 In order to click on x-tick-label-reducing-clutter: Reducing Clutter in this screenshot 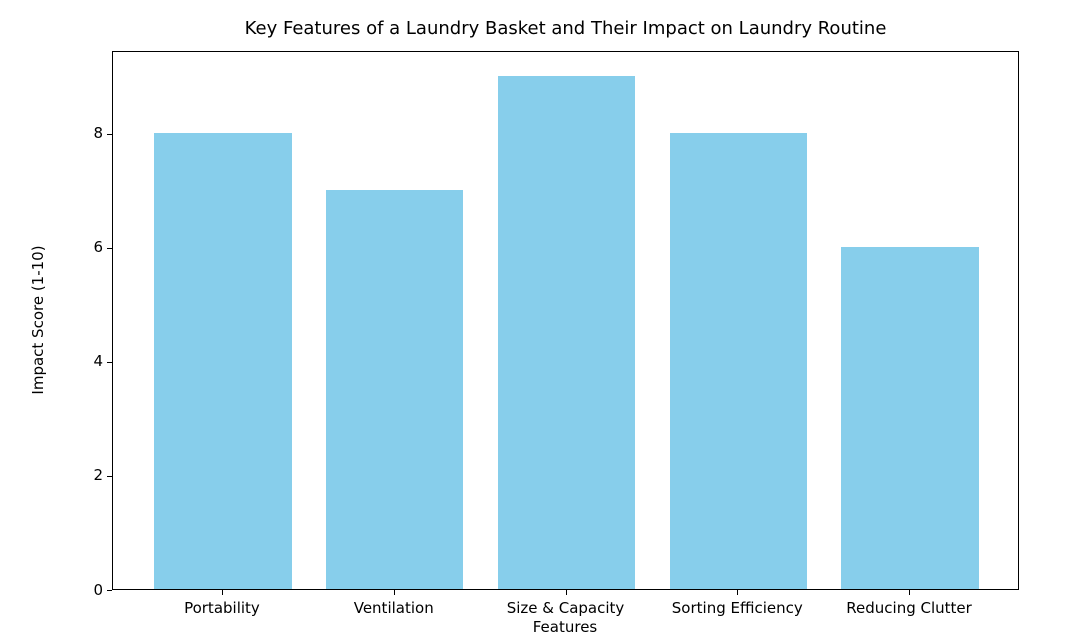, I will do `click(909, 608)`.